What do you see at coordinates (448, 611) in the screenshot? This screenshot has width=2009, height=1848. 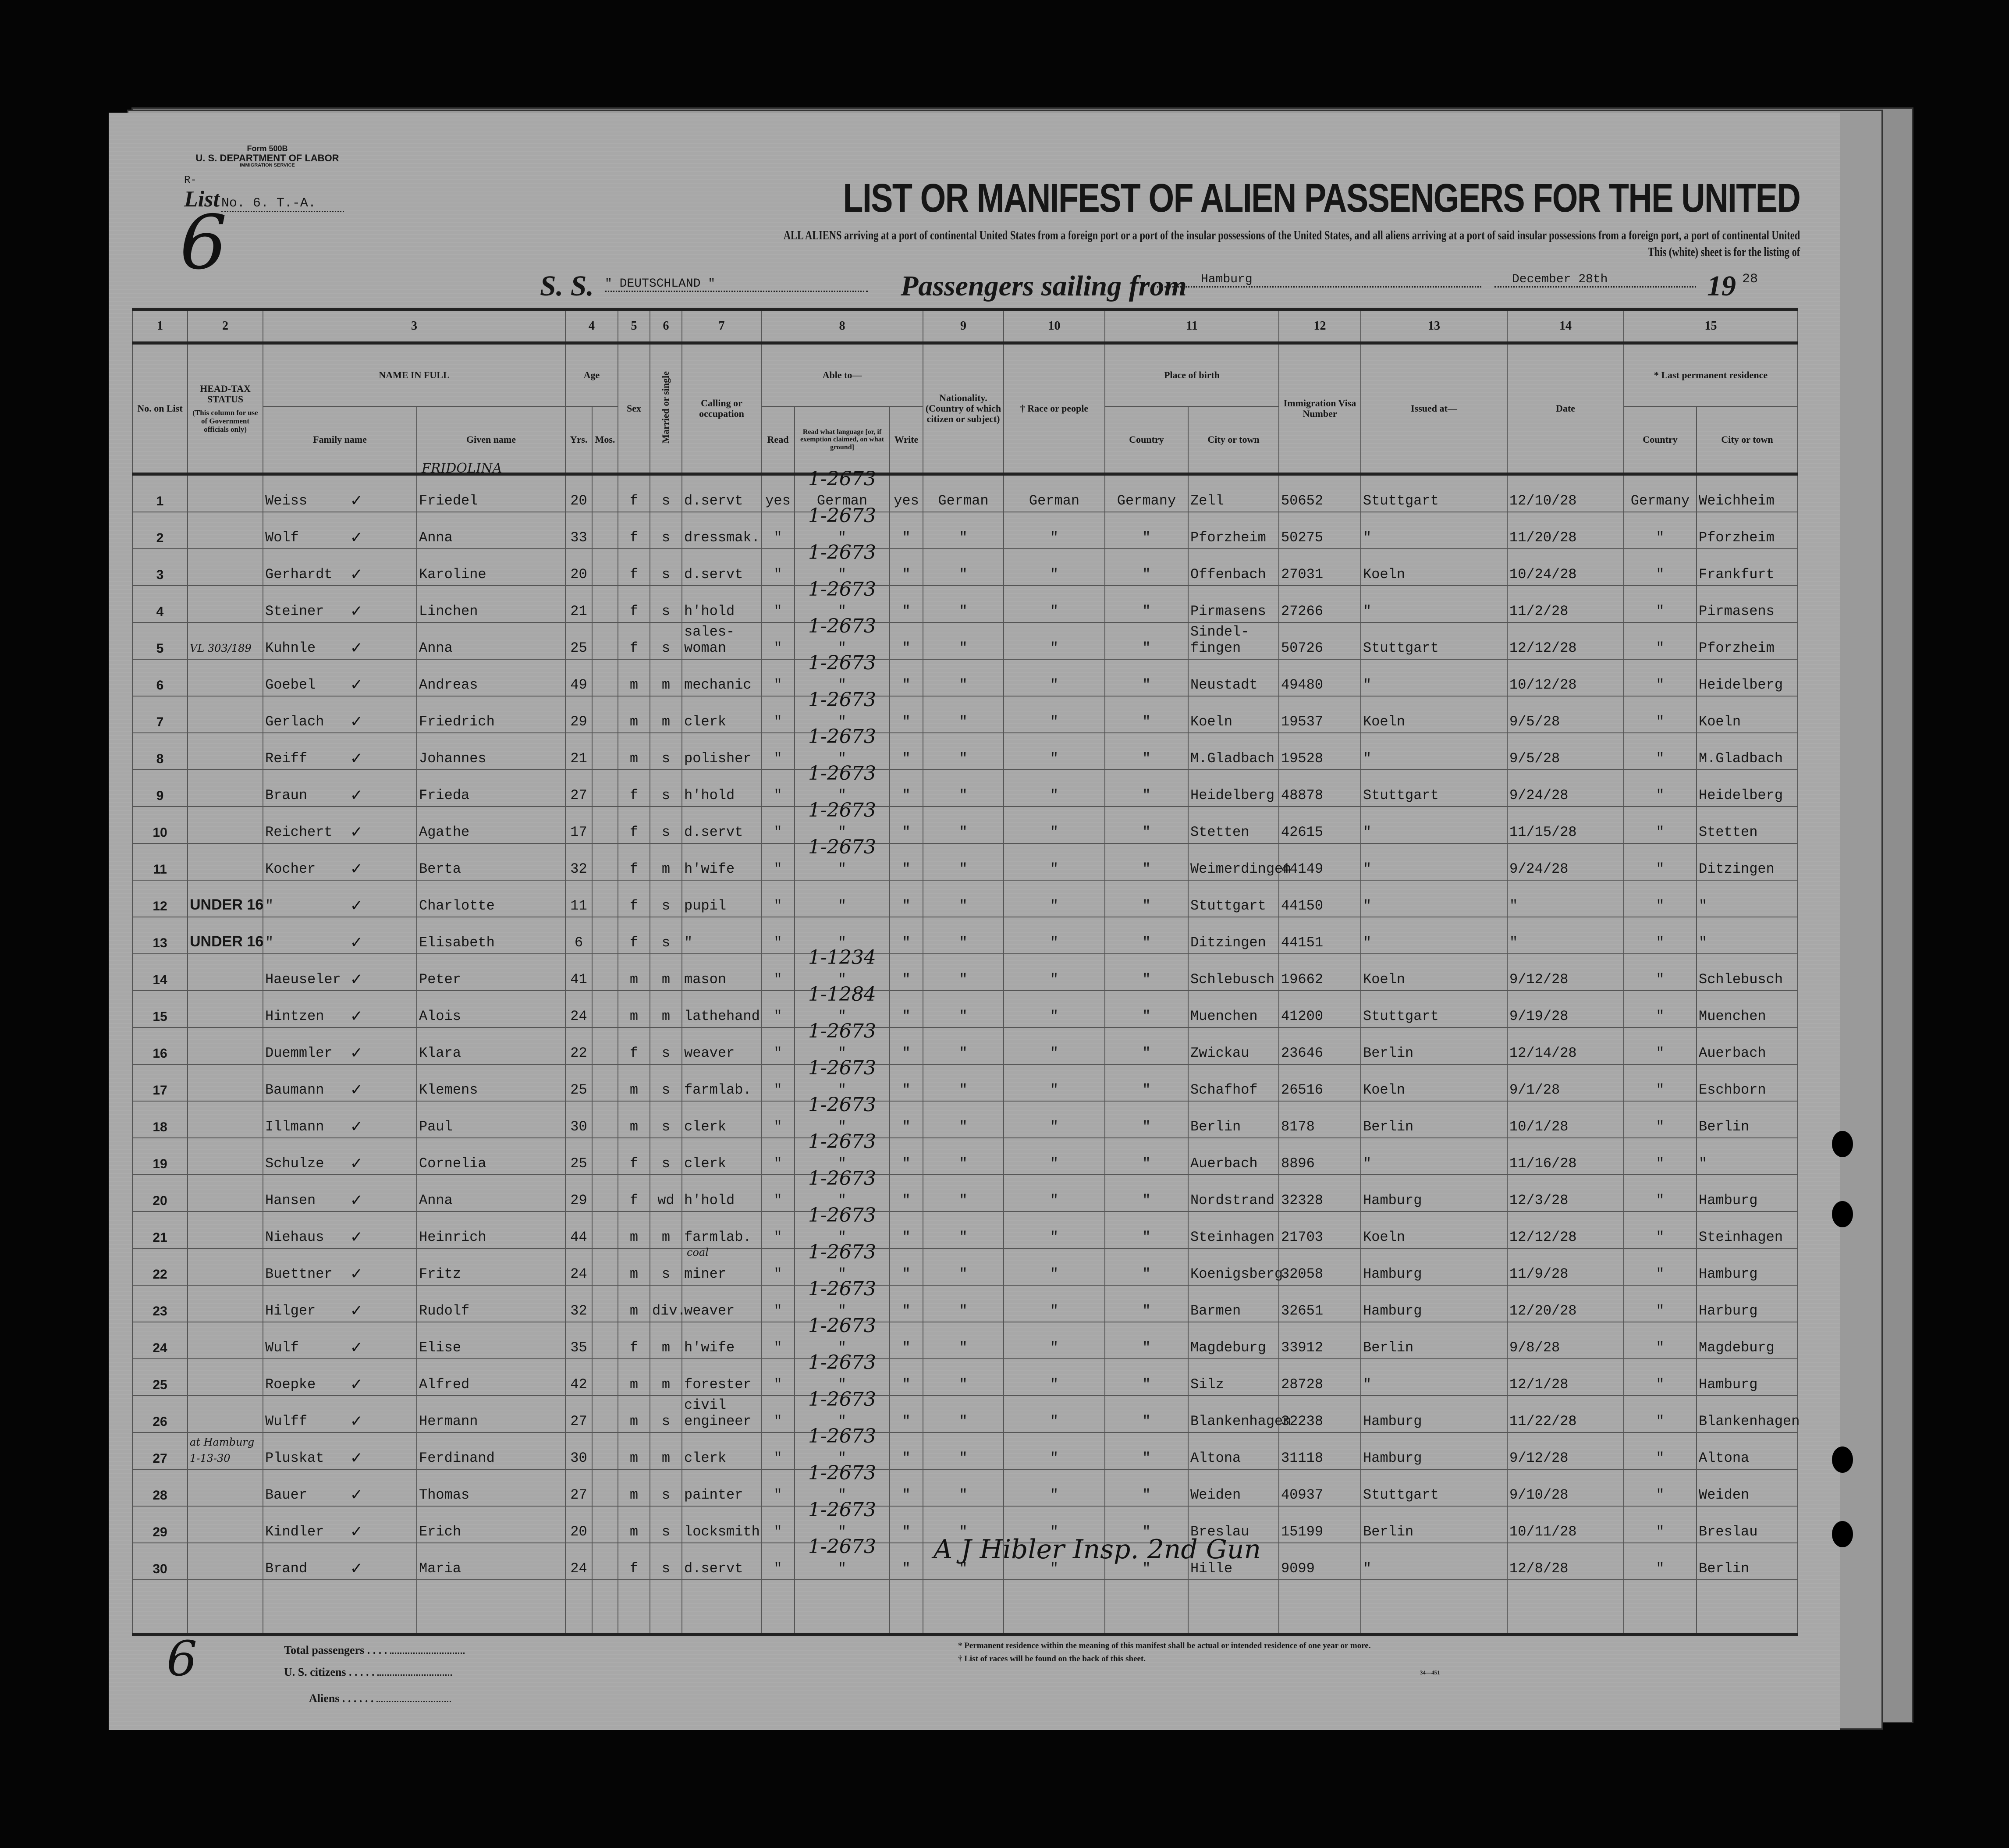 I see `given-name-text: Linchen` at bounding box center [448, 611].